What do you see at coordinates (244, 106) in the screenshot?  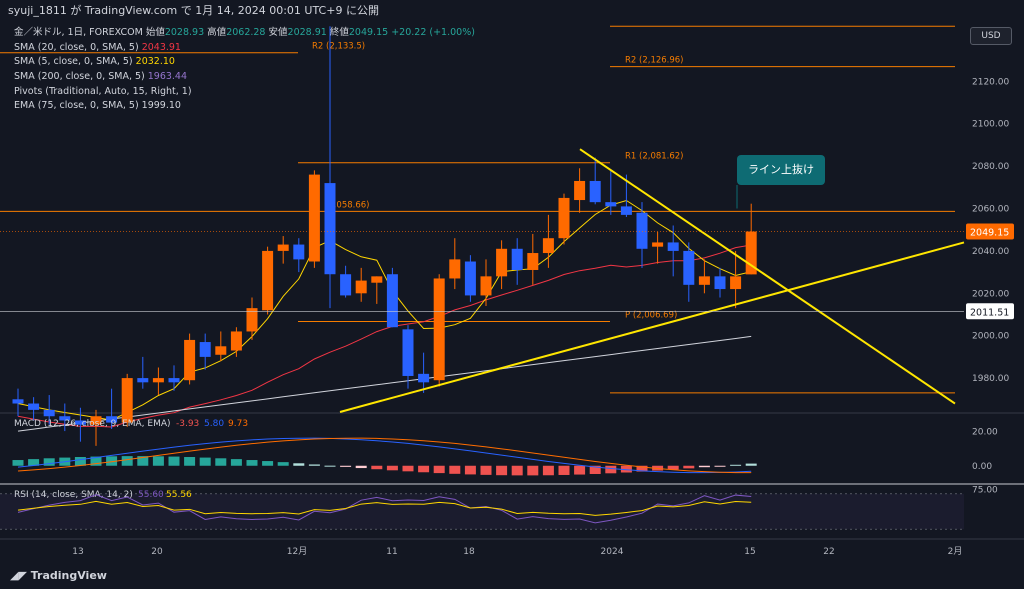 I see `legend-ema75-row: EMA (75, close, 0, SMA, 5) 1999.10` at bounding box center [244, 106].